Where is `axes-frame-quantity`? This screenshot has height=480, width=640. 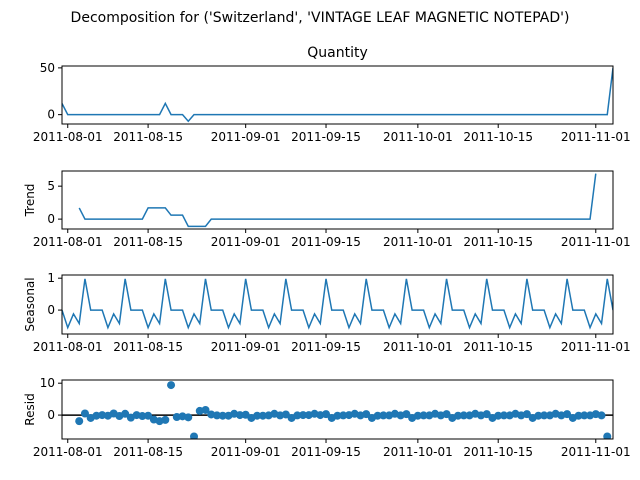 axes-frame-quantity is located at coordinates (337, 95).